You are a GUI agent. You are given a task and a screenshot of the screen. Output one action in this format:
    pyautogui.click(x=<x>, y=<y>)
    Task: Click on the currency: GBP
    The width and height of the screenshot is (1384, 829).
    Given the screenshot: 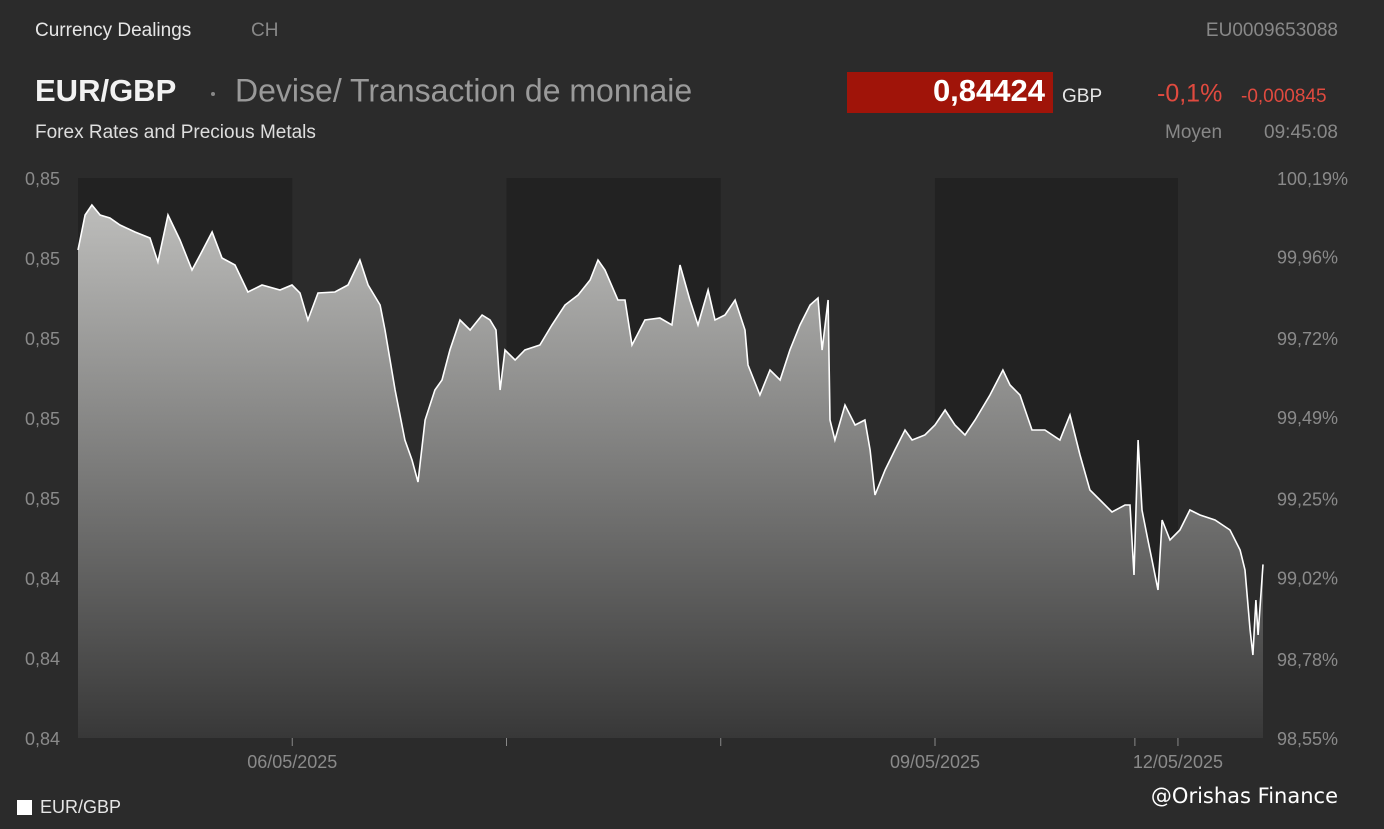 What is the action you would take?
    pyautogui.click(x=1082, y=96)
    